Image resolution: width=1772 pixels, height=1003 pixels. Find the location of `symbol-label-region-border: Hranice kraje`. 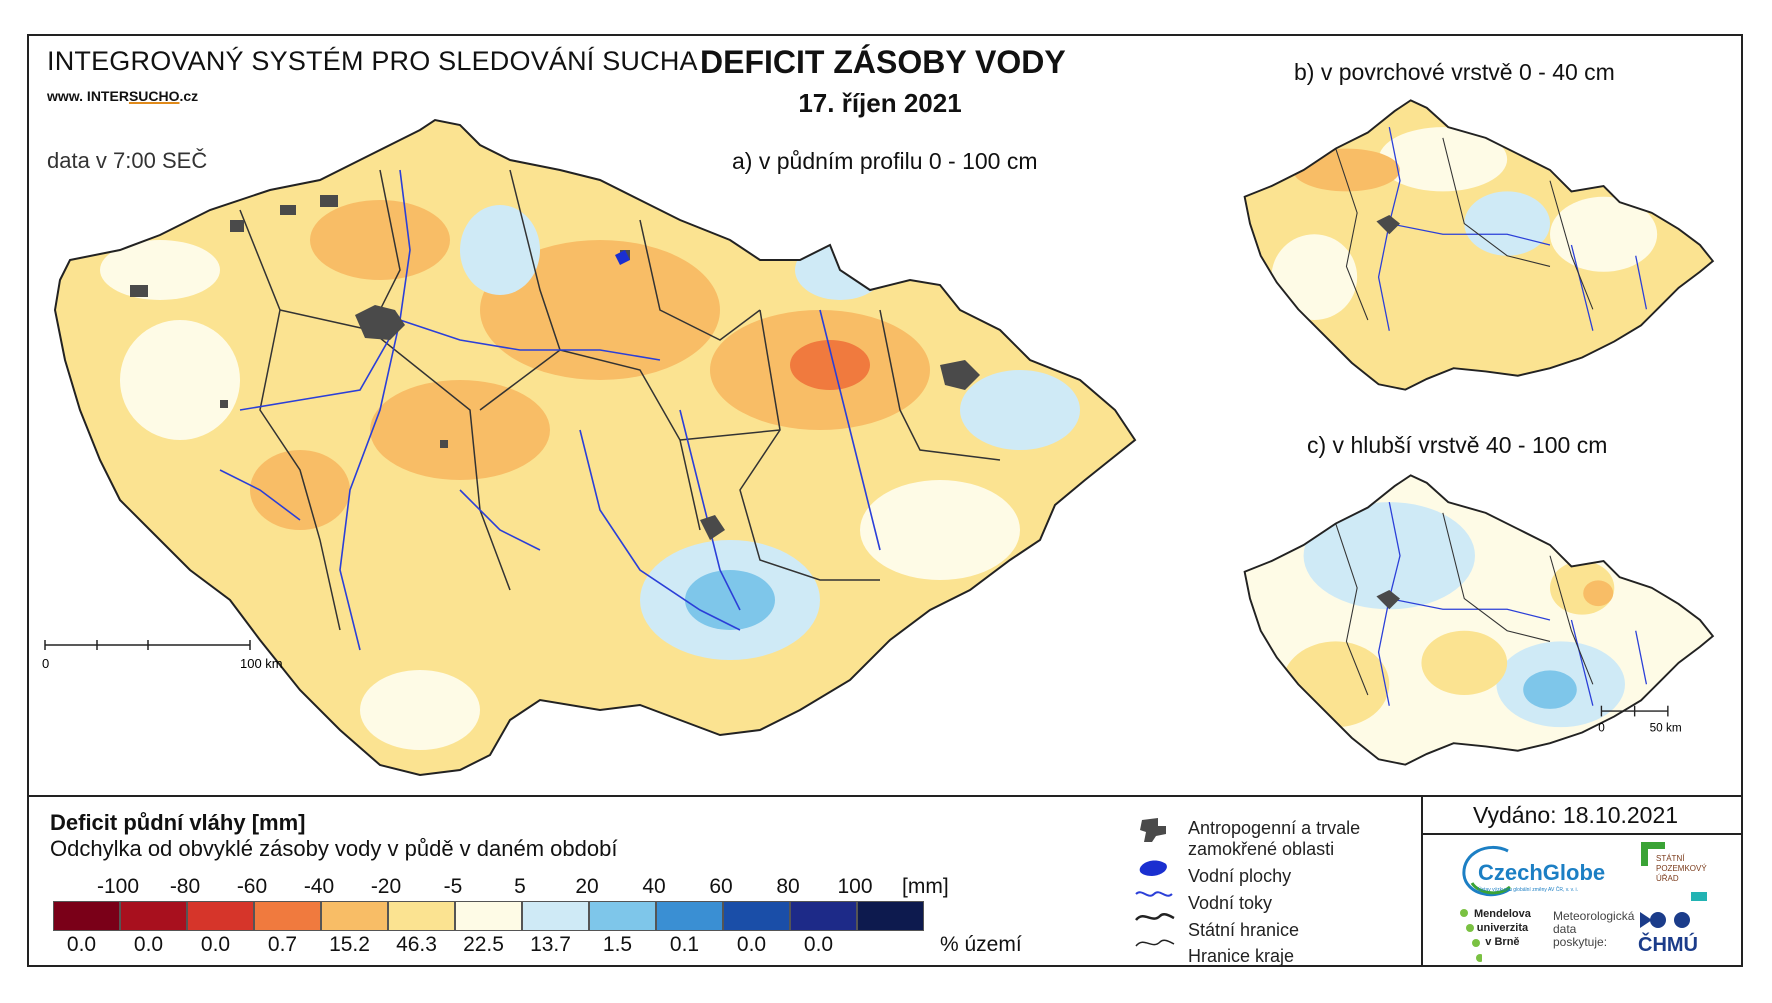

symbol-label-region-border: Hranice kraje is located at coordinates (1241, 956).